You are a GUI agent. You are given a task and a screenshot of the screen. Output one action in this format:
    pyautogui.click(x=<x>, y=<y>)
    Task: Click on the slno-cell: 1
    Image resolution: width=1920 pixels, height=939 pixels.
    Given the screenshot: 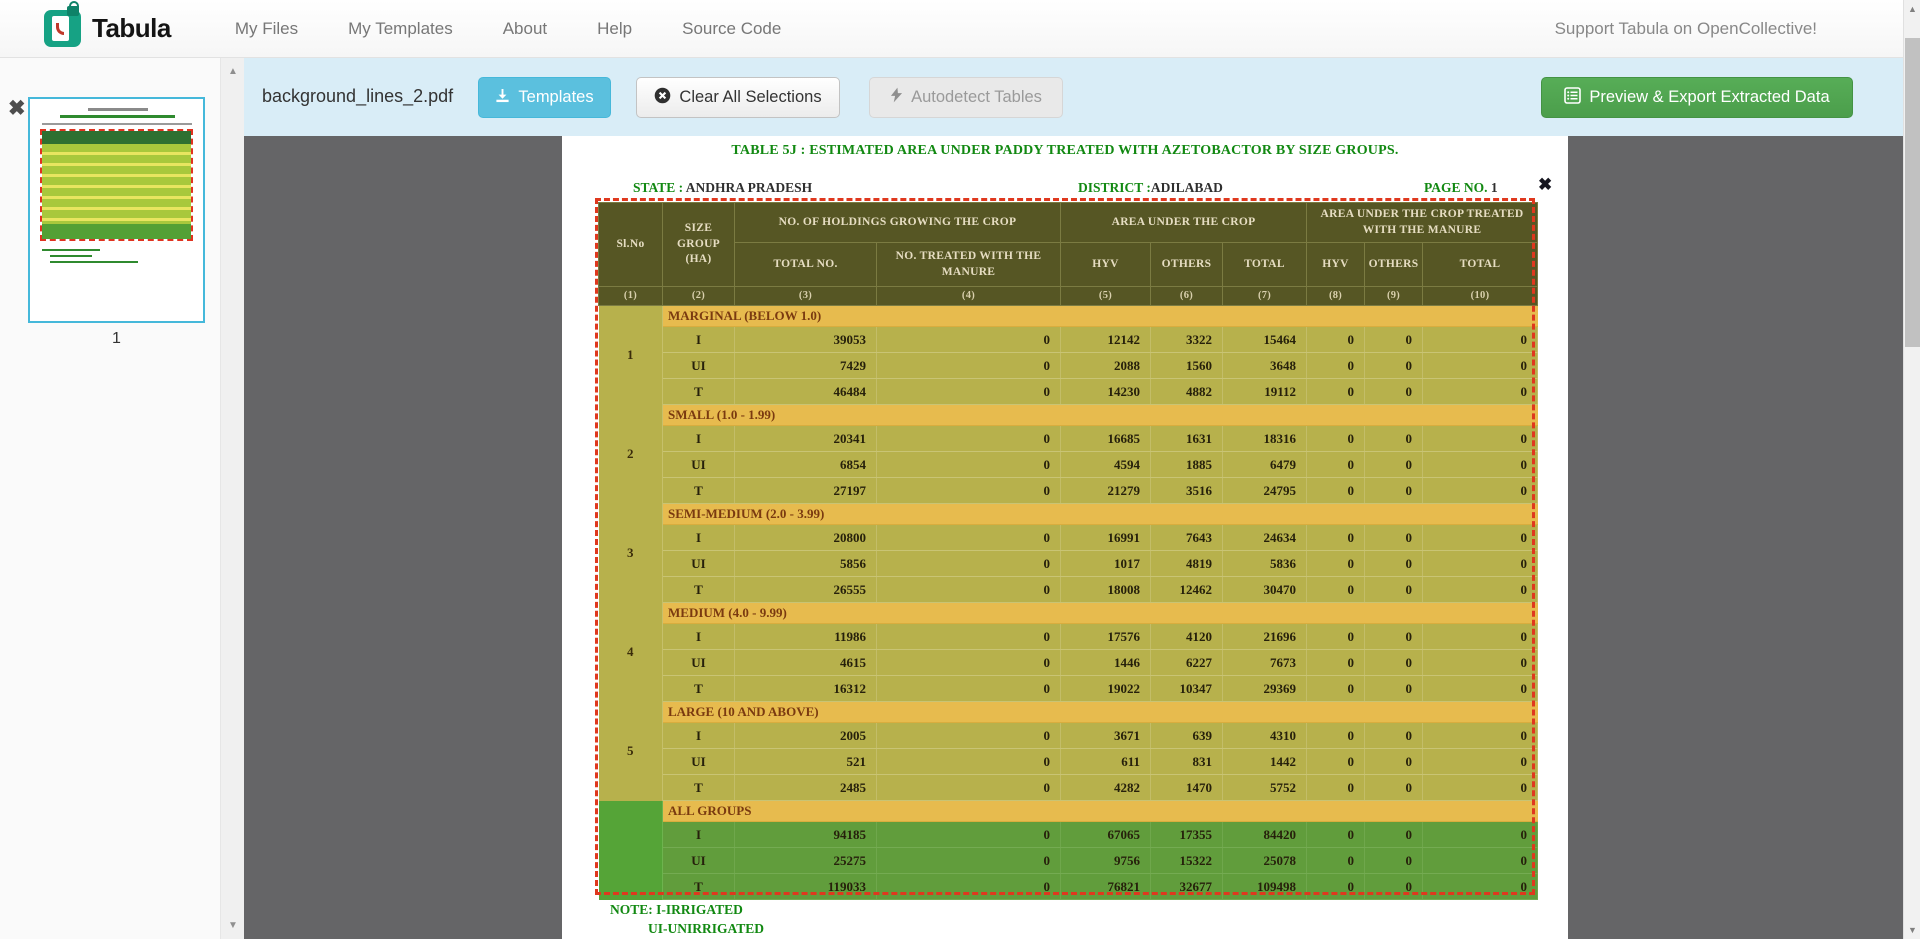 What is the action you would take?
    pyautogui.click(x=630, y=355)
    